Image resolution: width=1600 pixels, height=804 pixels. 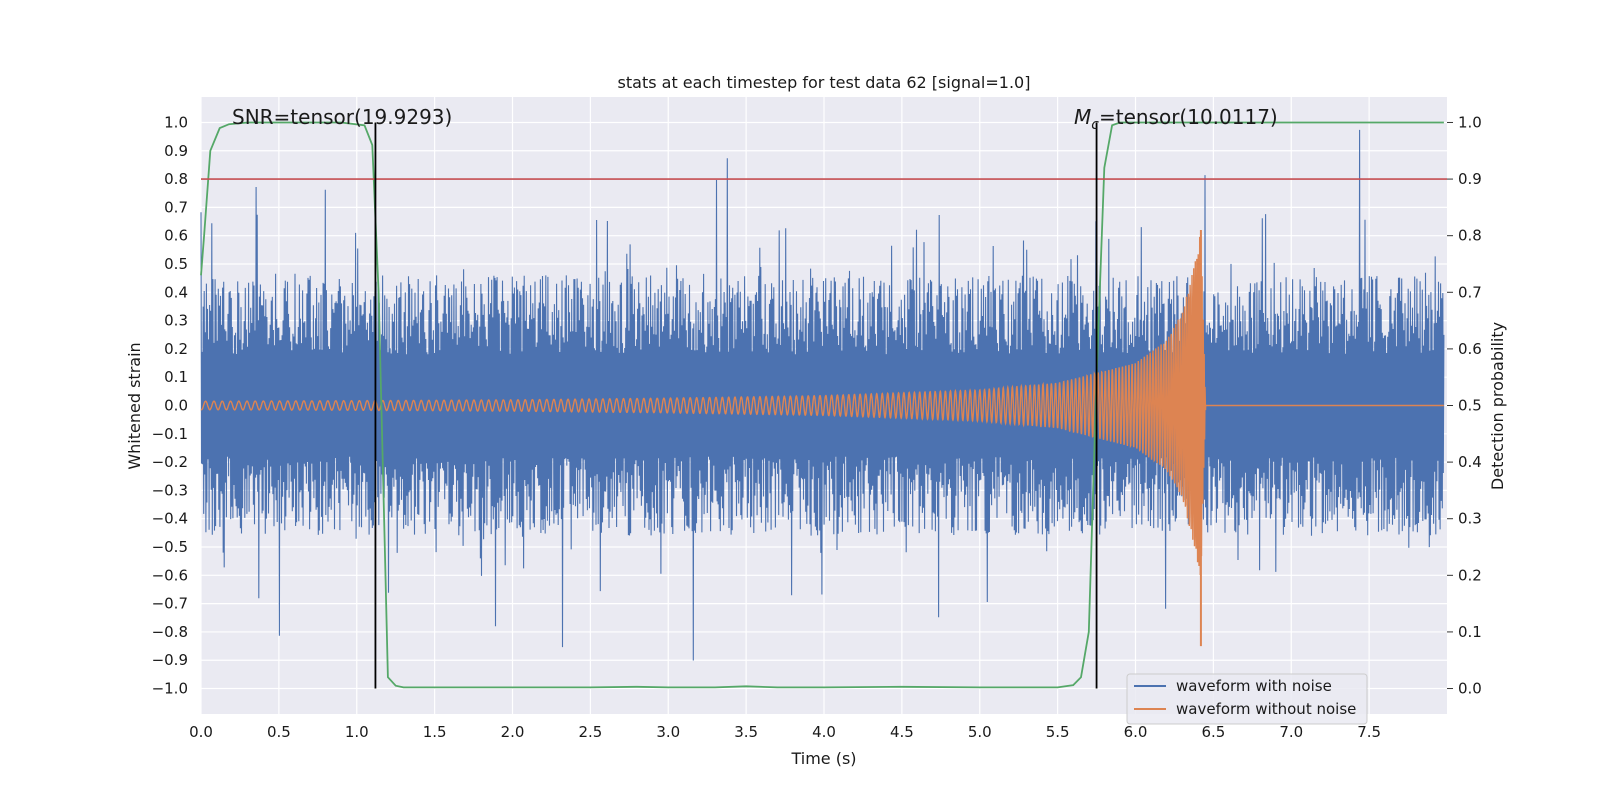 What do you see at coordinates (170, 575) in the screenshot?
I see `y-tick-label: −0.6` at bounding box center [170, 575].